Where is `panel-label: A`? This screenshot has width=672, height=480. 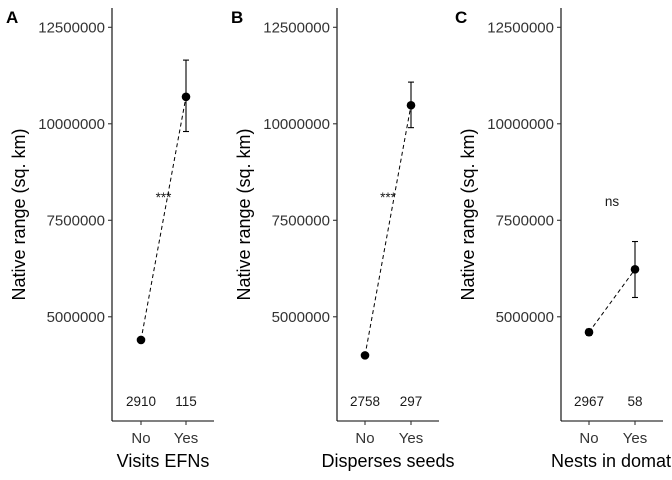
panel-label: A is located at coordinates (12, 17).